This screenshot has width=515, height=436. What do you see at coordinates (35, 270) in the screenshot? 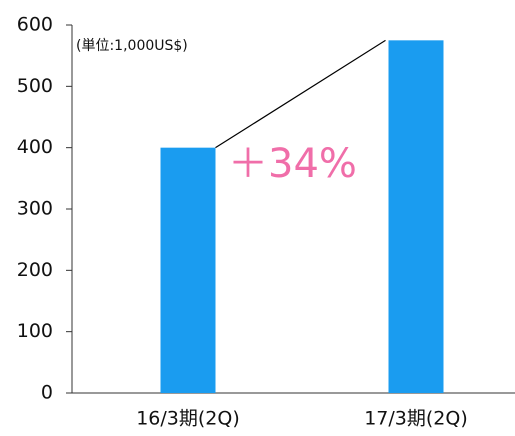
I see `y-tick-label: 200` at bounding box center [35, 270].